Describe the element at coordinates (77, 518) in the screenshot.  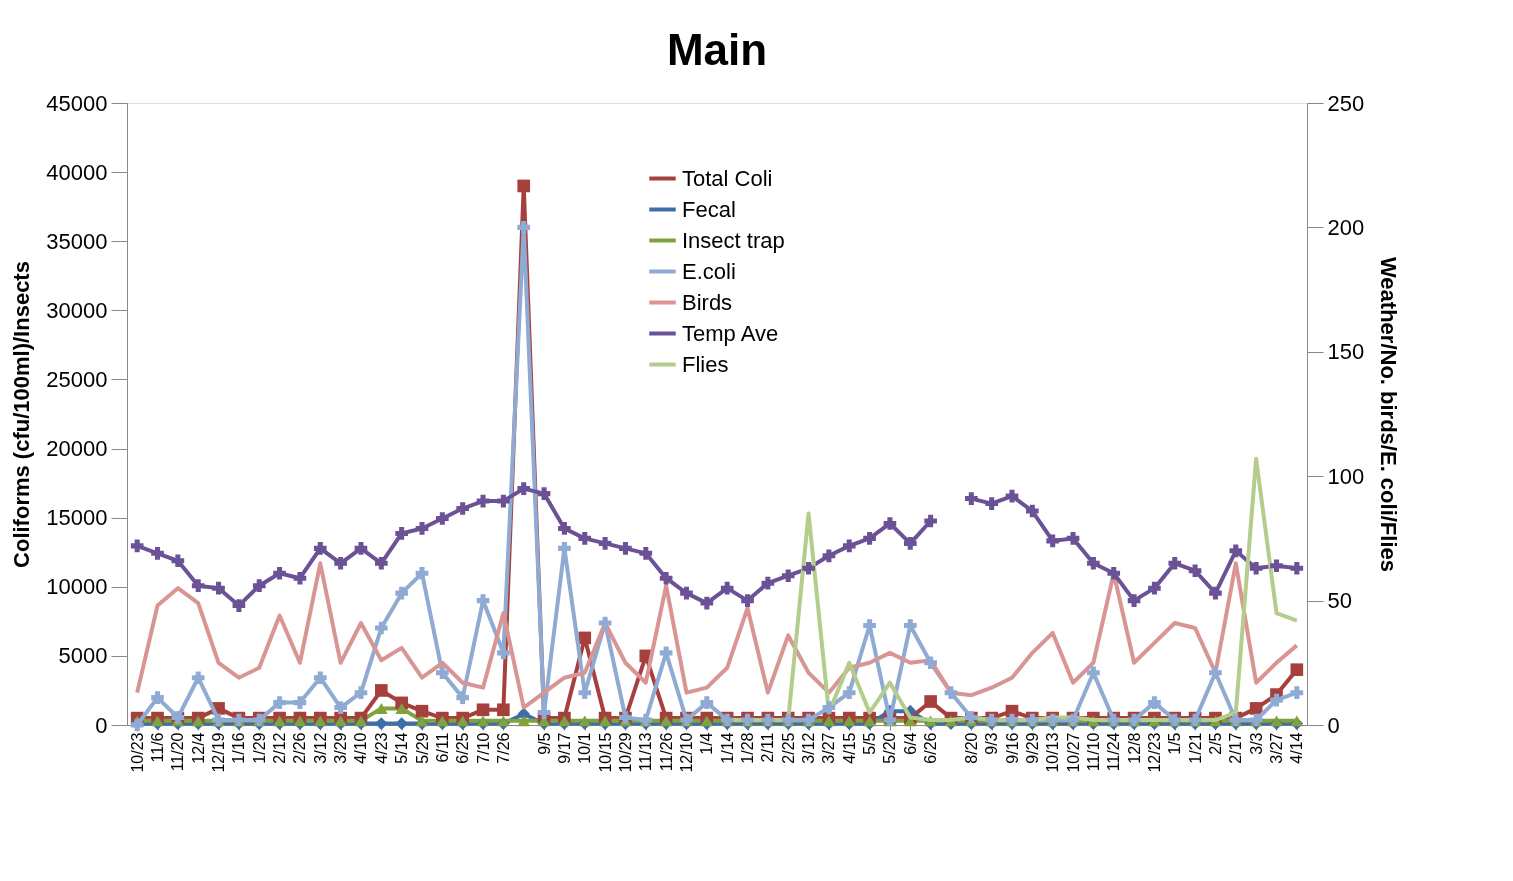
I see `y-tick-label: 15000` at that location.